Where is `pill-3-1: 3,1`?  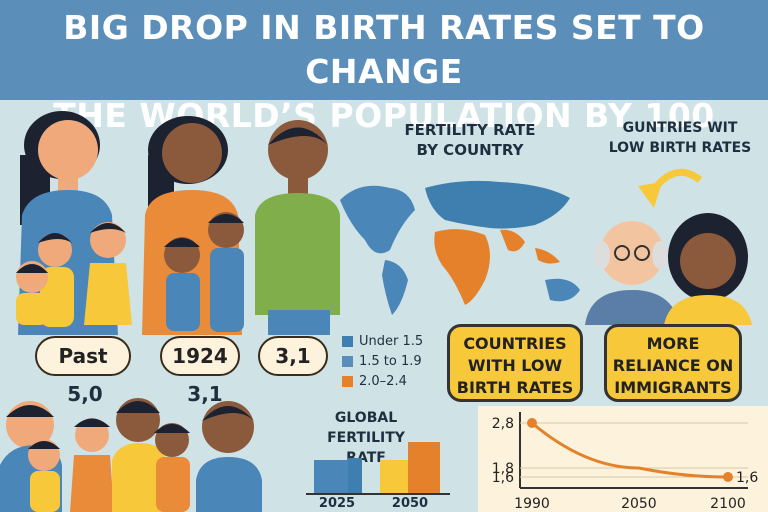 pill-3-1: 3,1 is located at coordinates (293, 356).